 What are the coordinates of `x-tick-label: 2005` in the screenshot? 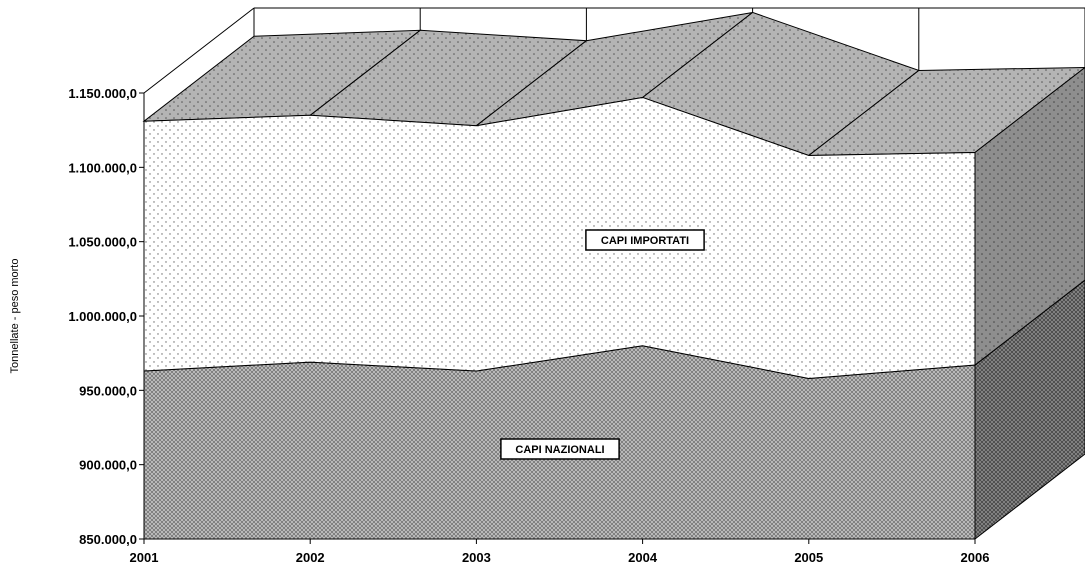 It's located at (808, 557).